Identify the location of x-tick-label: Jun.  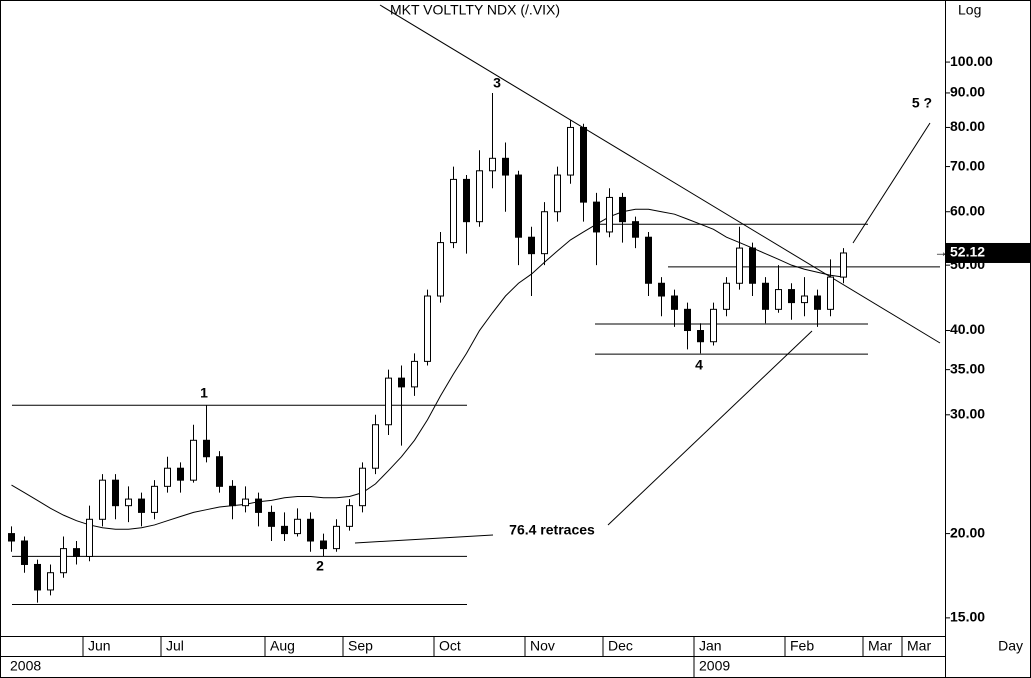
(99, 646).